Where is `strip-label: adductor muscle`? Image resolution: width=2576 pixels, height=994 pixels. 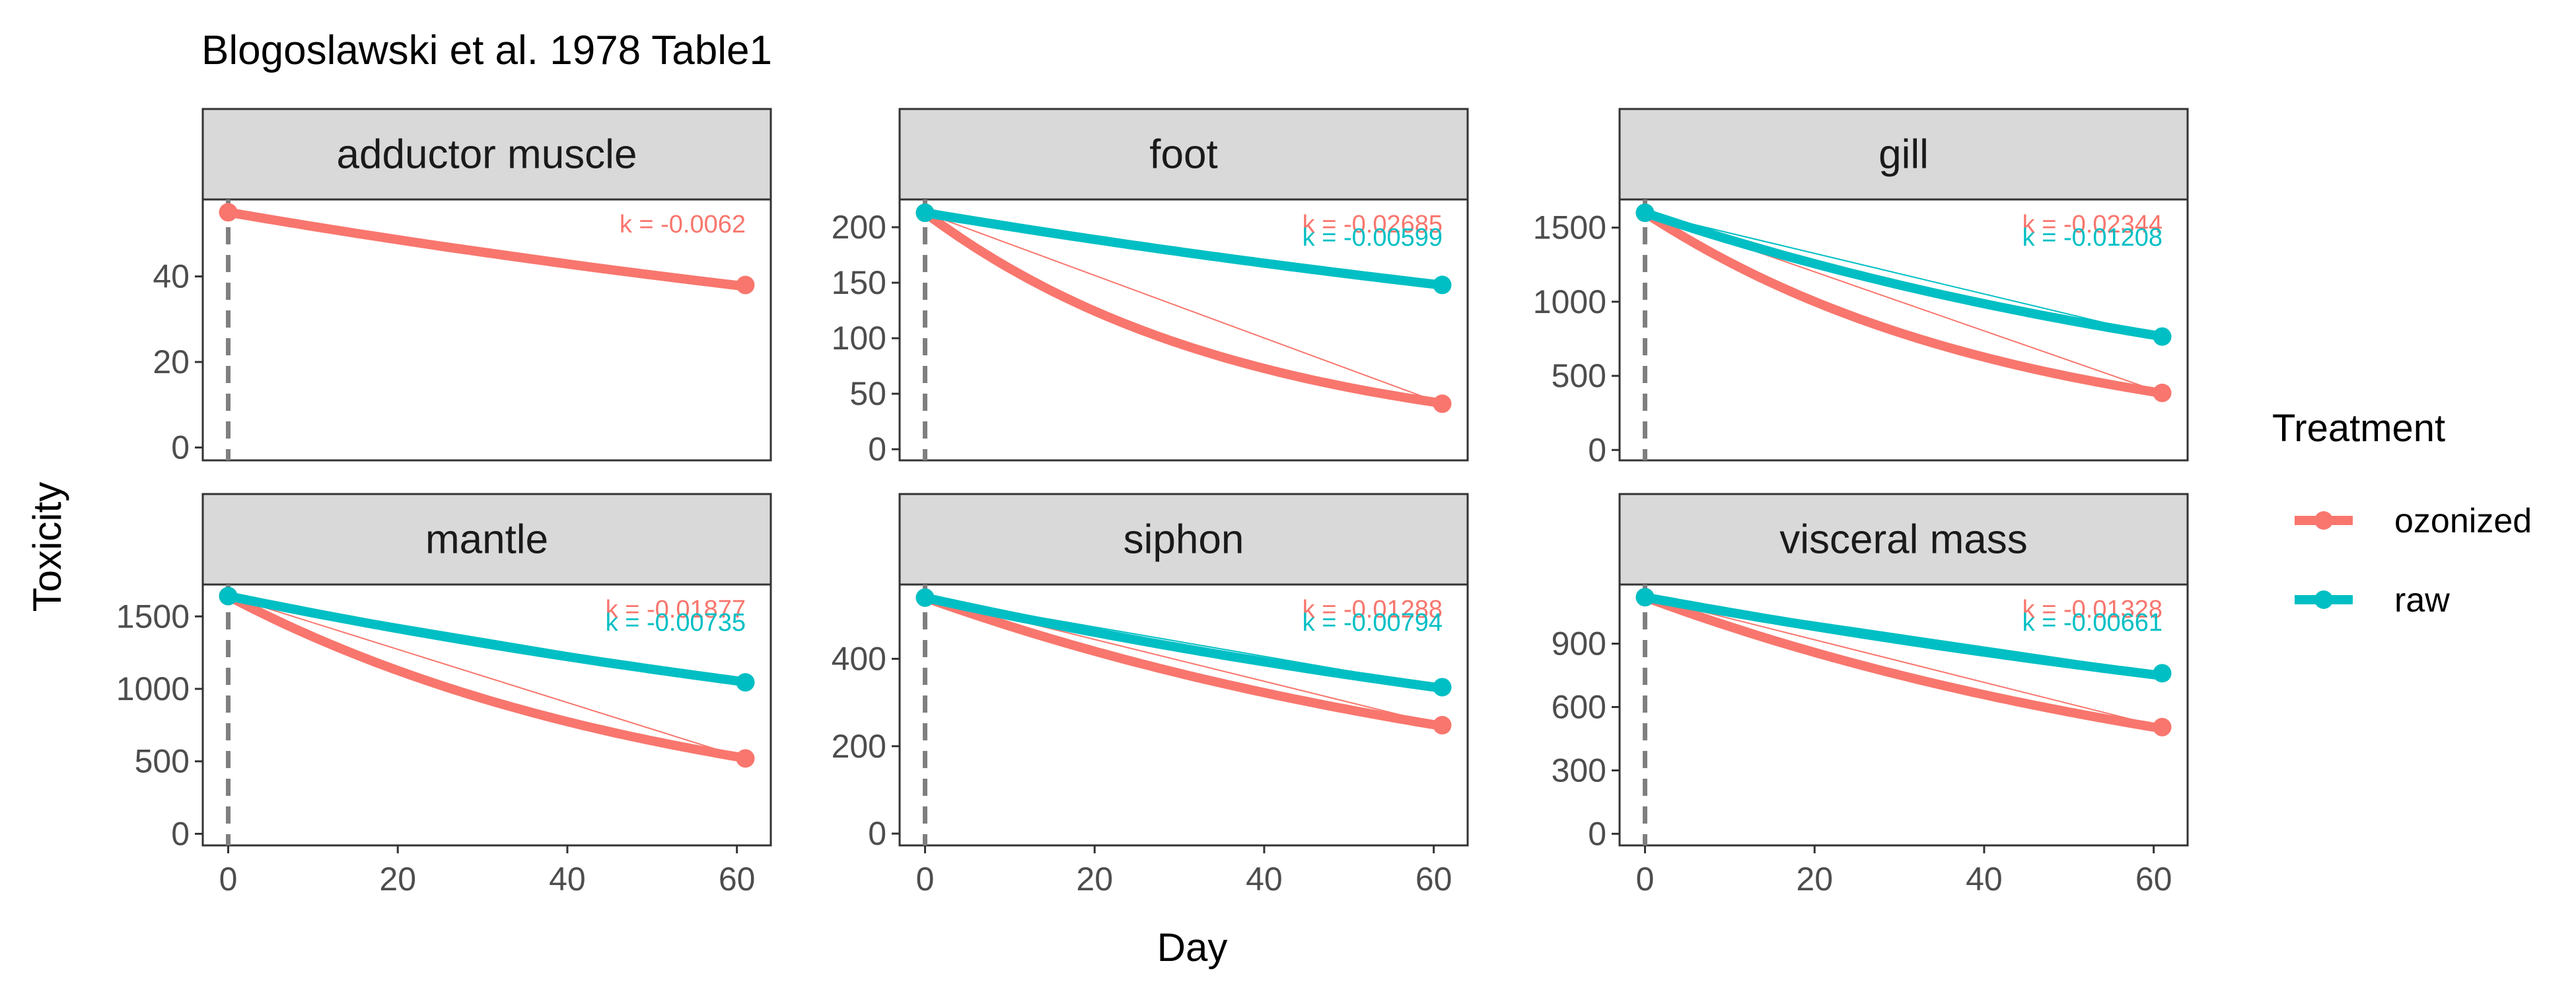 strip-label: adductor muscle is located at coordinates (487, 155).